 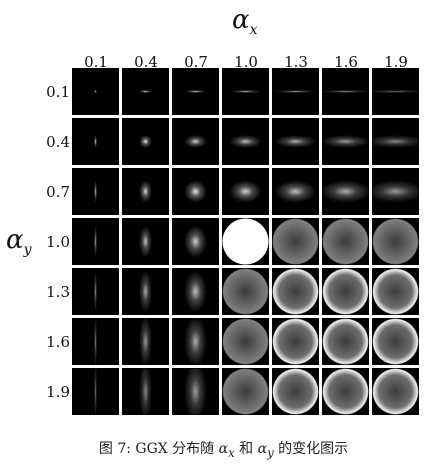 What do you see at coordinates (58, 141) in the screenshot?
I see `row-label: 0.4` at bounding box center [58, 141].